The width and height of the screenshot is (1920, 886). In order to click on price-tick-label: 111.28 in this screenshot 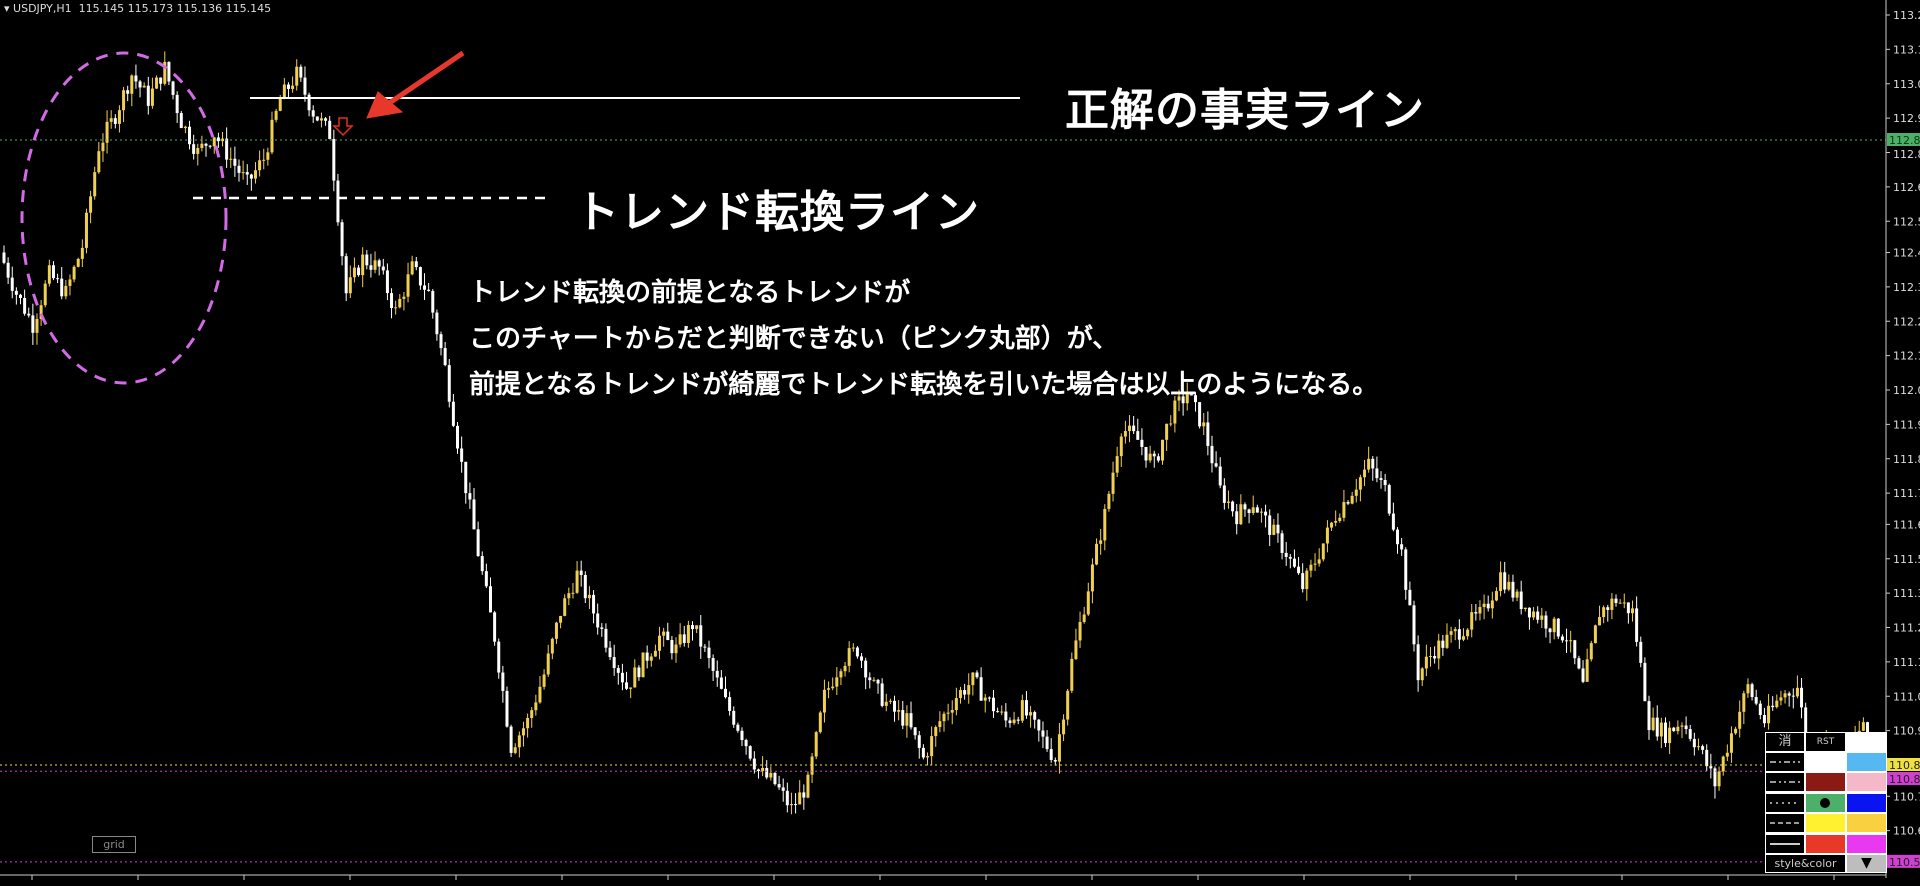, I will do `click(1906, 628)`.